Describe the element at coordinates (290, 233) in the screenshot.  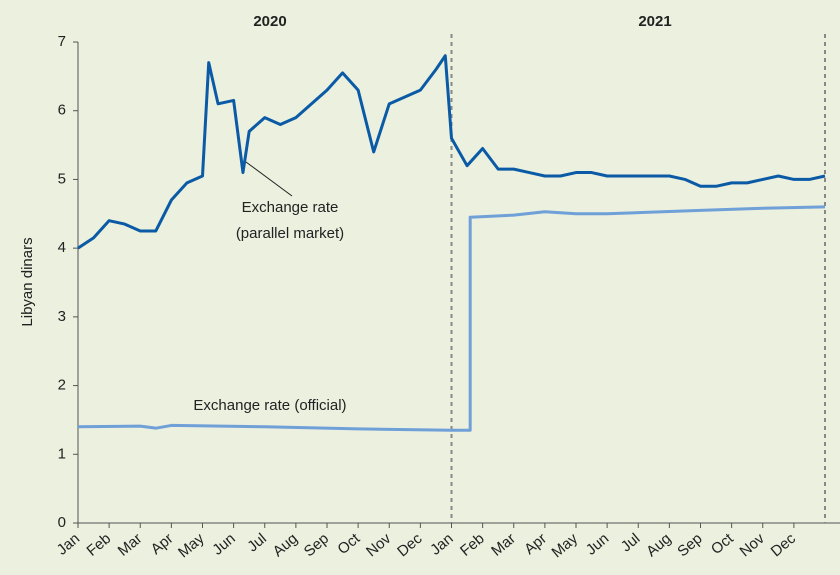
I see `annotation: (parallel market)` at that location.